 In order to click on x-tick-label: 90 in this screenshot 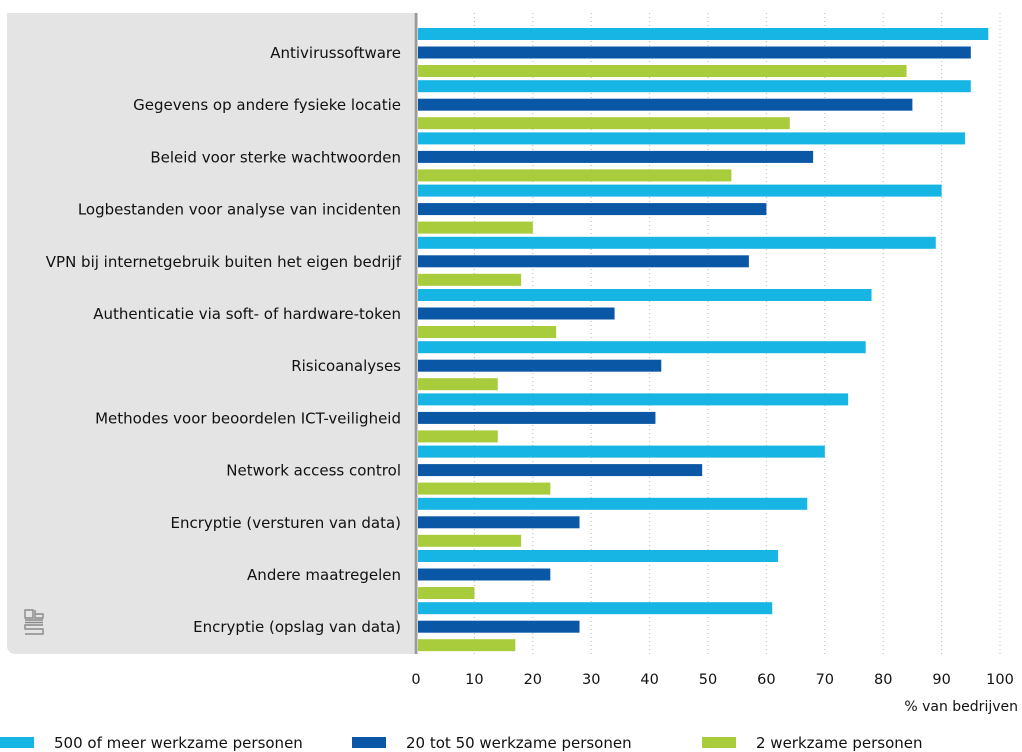, I will do `click(941, 680)`.